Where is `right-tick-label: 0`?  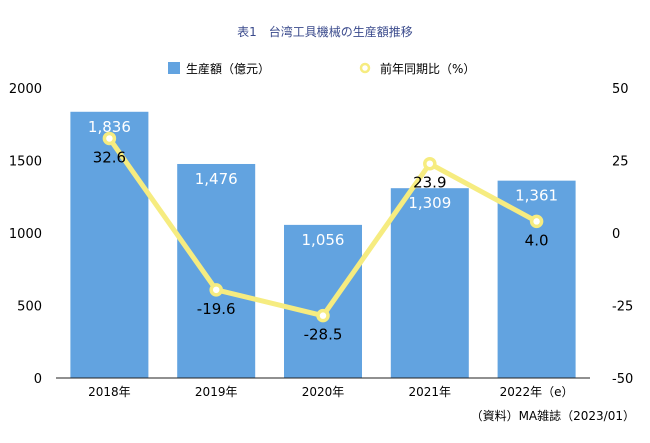
right-tick-label: 0 is located at coordinates (616, 234).